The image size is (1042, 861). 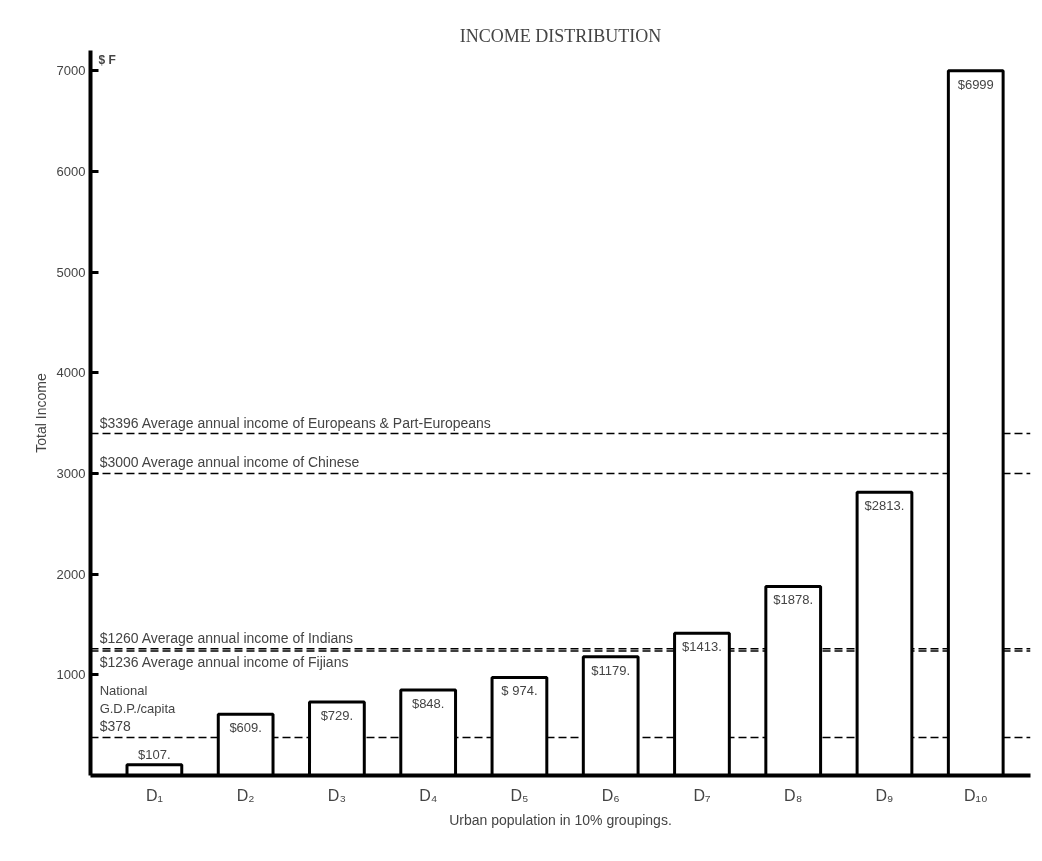 I want to click on annotation: $ F, so click(x=107, y=59).